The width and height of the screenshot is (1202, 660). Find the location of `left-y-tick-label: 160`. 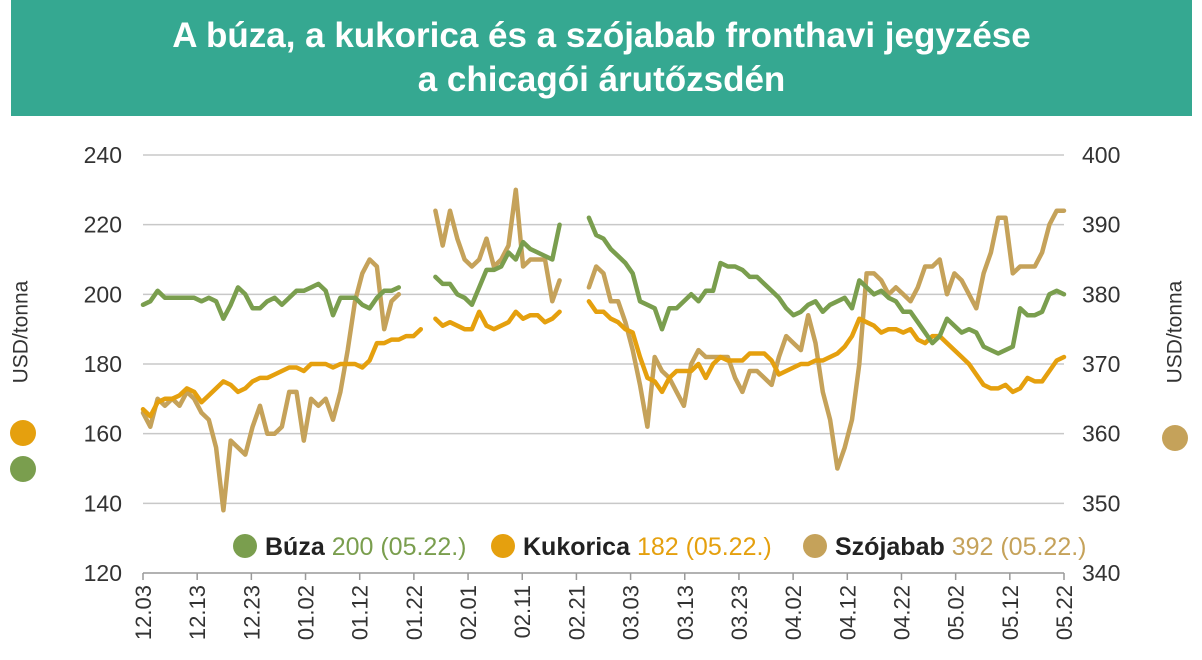

left-y-tick-label: 160 is located at coordinates (103, 434).